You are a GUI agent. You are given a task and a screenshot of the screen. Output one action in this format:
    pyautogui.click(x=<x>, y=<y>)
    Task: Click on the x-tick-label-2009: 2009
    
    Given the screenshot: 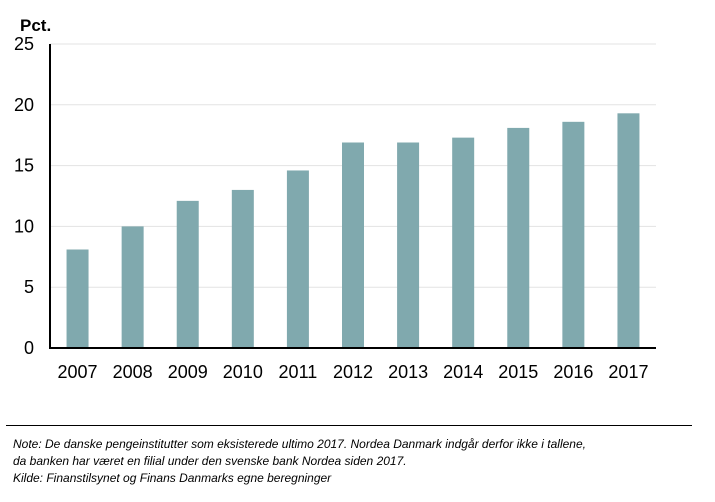 What is the action you would take?
    pyautogui.click(x=188, y=372)
    